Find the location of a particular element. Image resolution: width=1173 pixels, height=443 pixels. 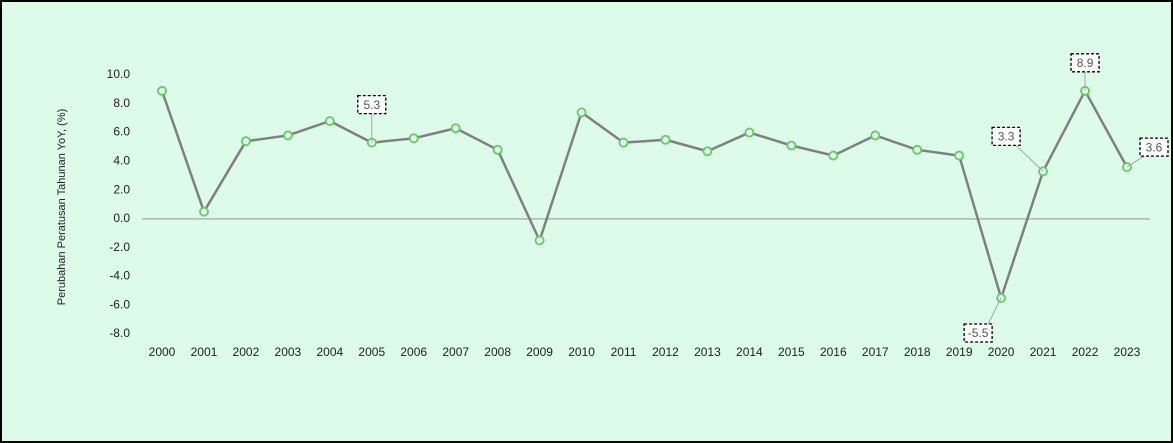

x-tick-label: 2000 is located at coordinates (162, 352).